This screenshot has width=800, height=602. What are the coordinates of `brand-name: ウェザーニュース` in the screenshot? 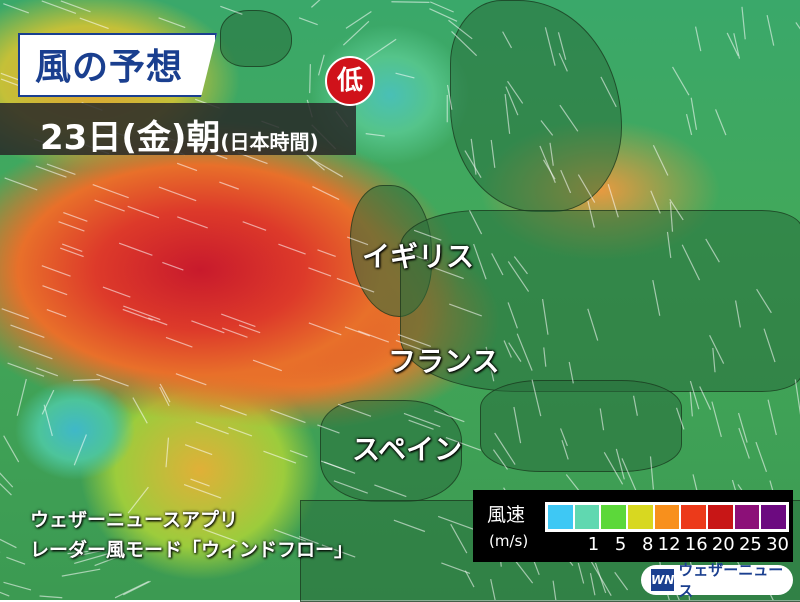 It's located at (735, 580).